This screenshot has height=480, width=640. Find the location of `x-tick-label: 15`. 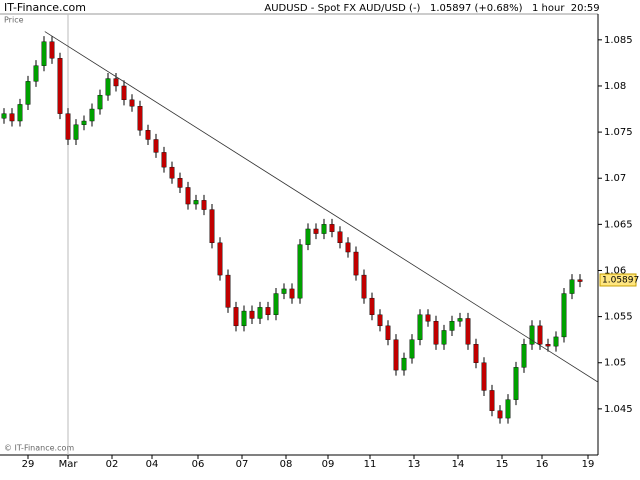

x-tick-label: 15 is located at coordinates (502, 464).